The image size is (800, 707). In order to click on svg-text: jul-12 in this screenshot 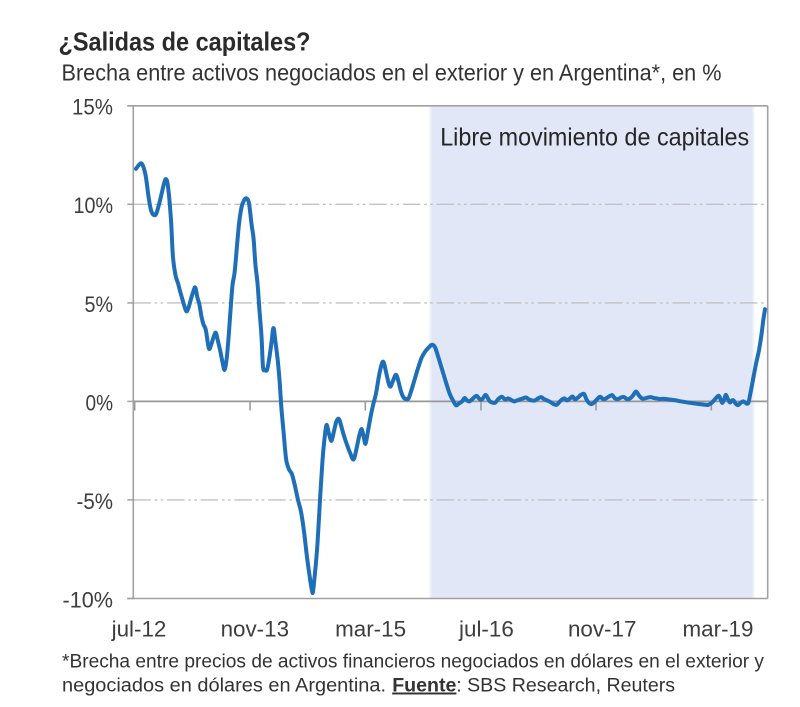, I will do `click(139, 629)`.